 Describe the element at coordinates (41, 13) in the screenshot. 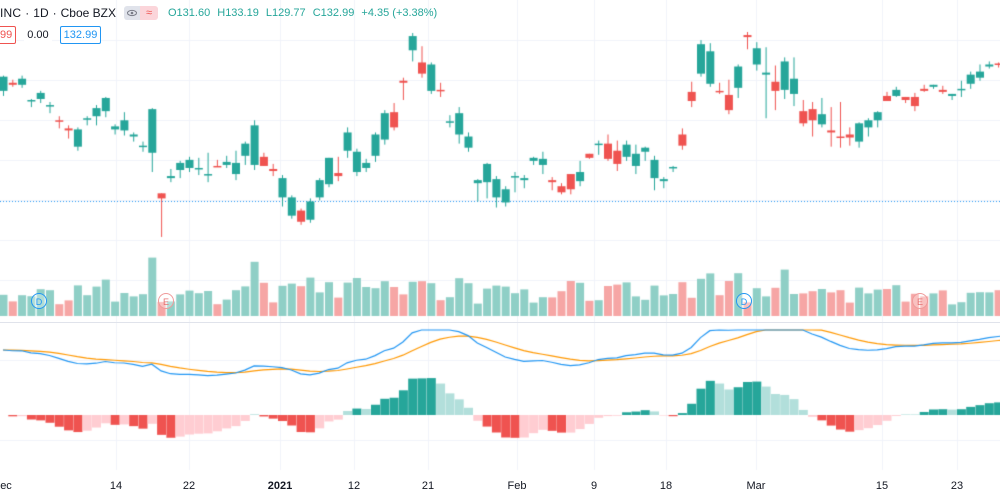

I see `interval-label: 1D` at that location.